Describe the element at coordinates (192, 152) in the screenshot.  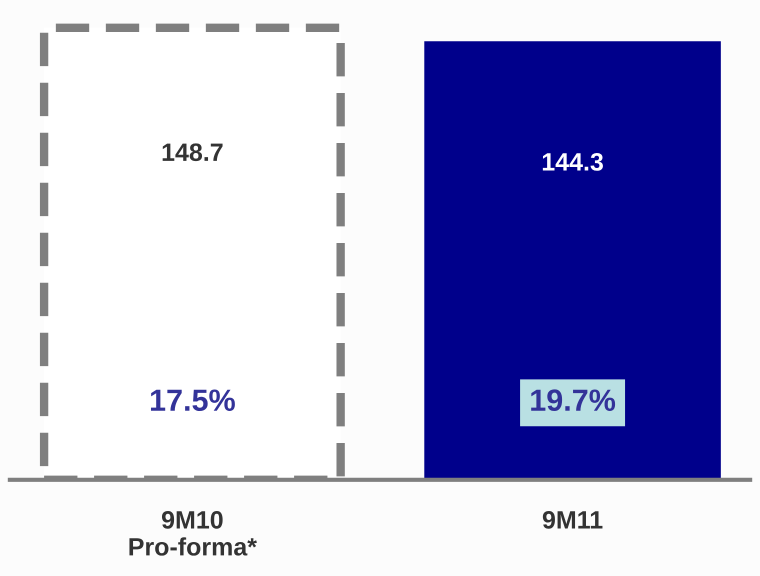
I see `data-label: 148.7` at that location.